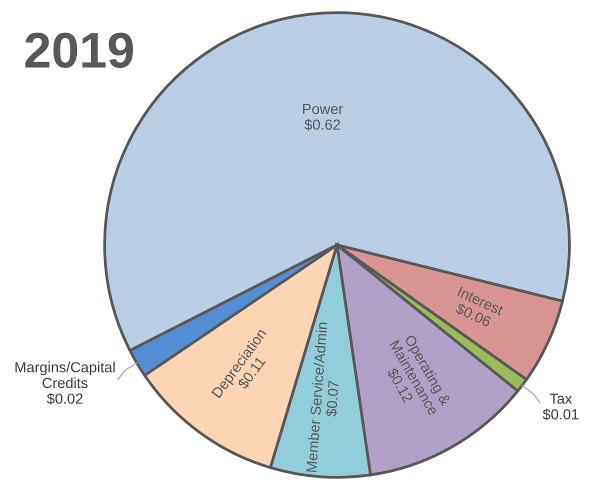 This screenshot has height=481, width=590. Describe the element at coordinates (561, 399) in the screenshot. I see `slice-label: Tax` at that location.